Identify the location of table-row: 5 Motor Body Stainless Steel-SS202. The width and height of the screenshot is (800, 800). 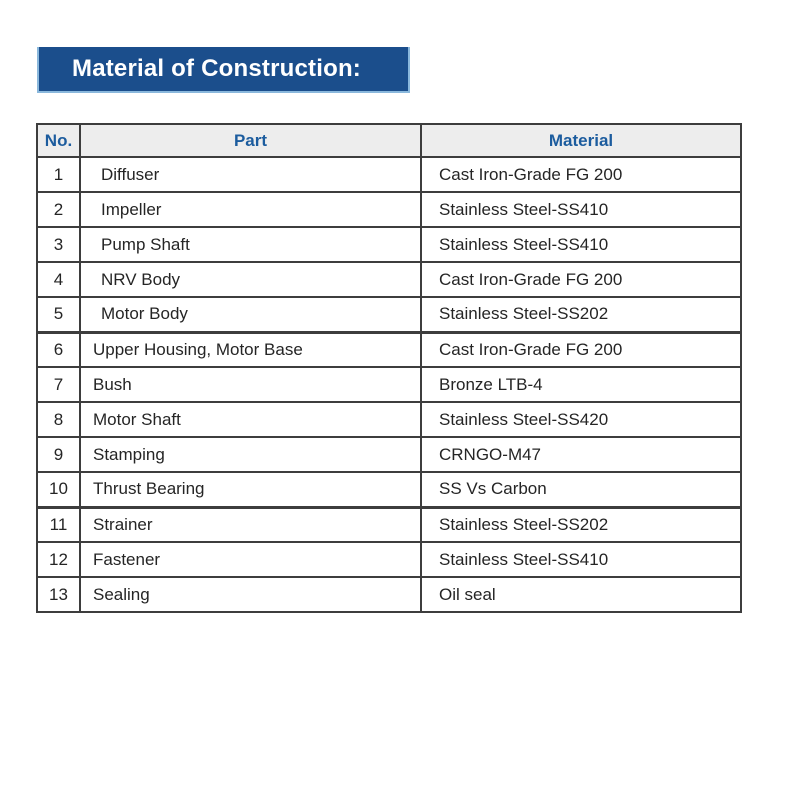
(389, 314).